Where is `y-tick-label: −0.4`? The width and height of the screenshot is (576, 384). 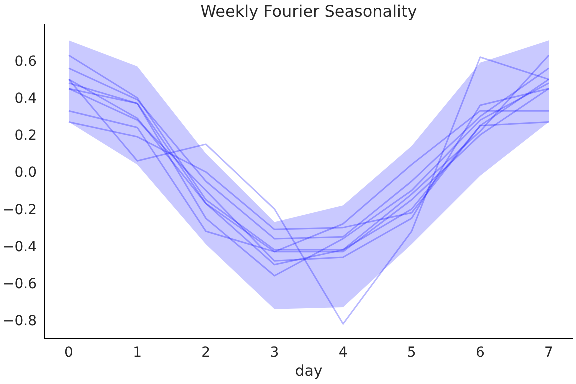
y-tick-label: −0.4 is located at coordinates (20, 247).